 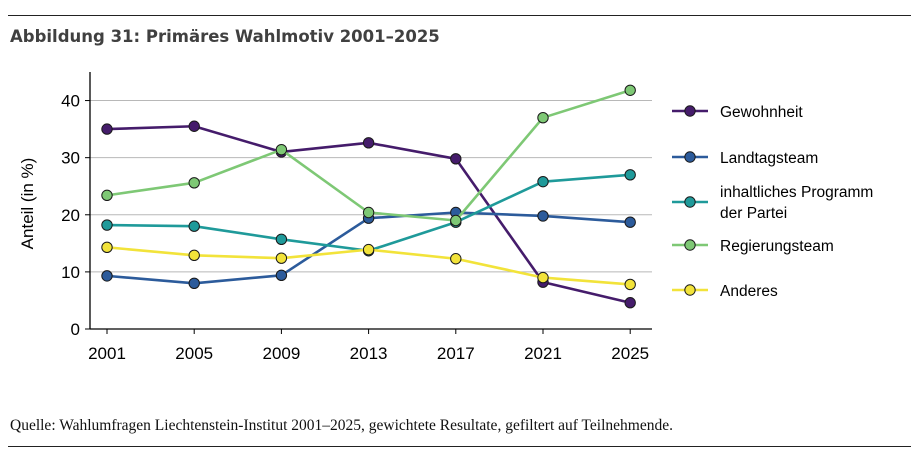 What do you see at coordinates (459, 15) in the screenshot?
I see `top-rule` at bounding box center [459, 15].